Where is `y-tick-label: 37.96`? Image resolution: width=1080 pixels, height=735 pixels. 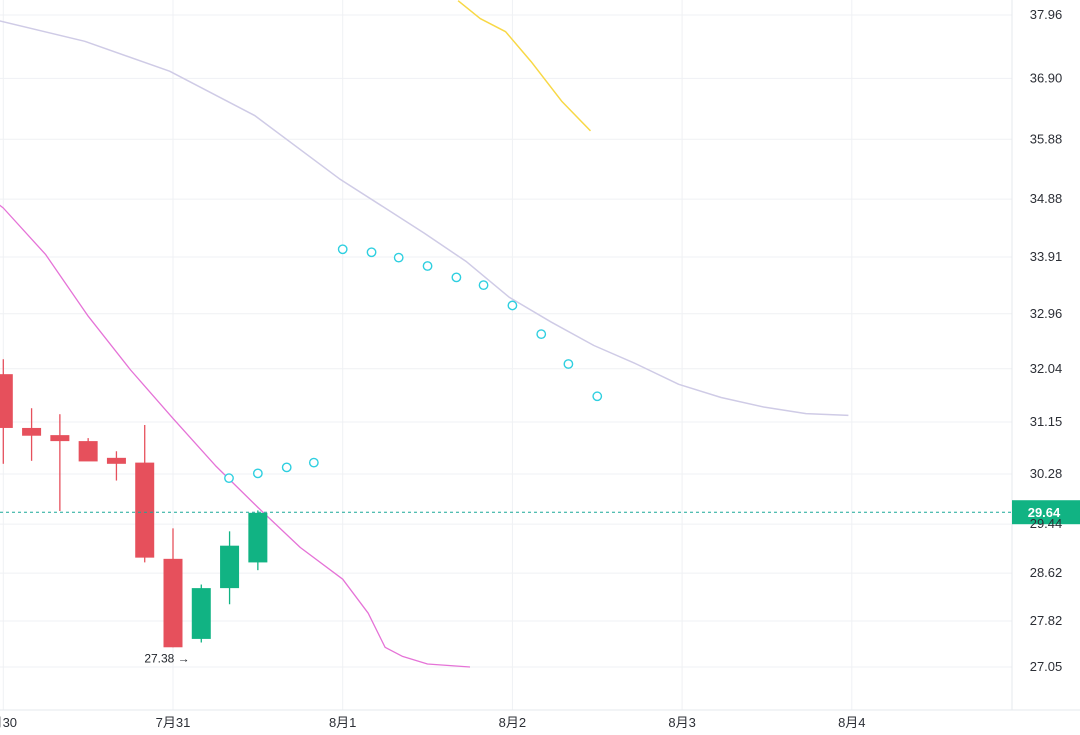 y-tick-label: 37.96 is located at coordinates (1046, 14).